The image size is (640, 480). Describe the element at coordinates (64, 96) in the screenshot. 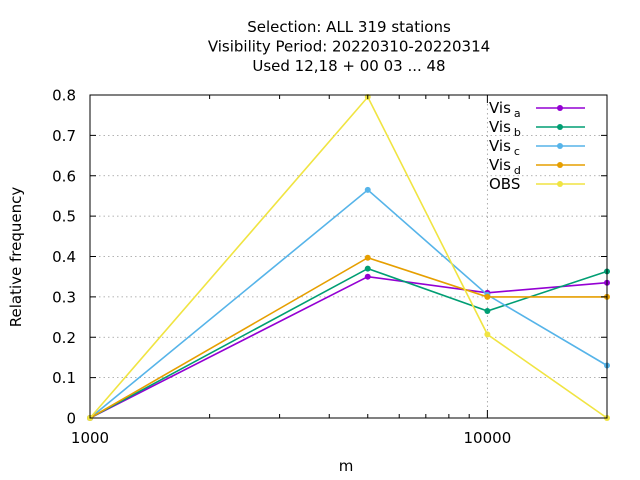

I see `y-tick-label: 0.8` at that location.